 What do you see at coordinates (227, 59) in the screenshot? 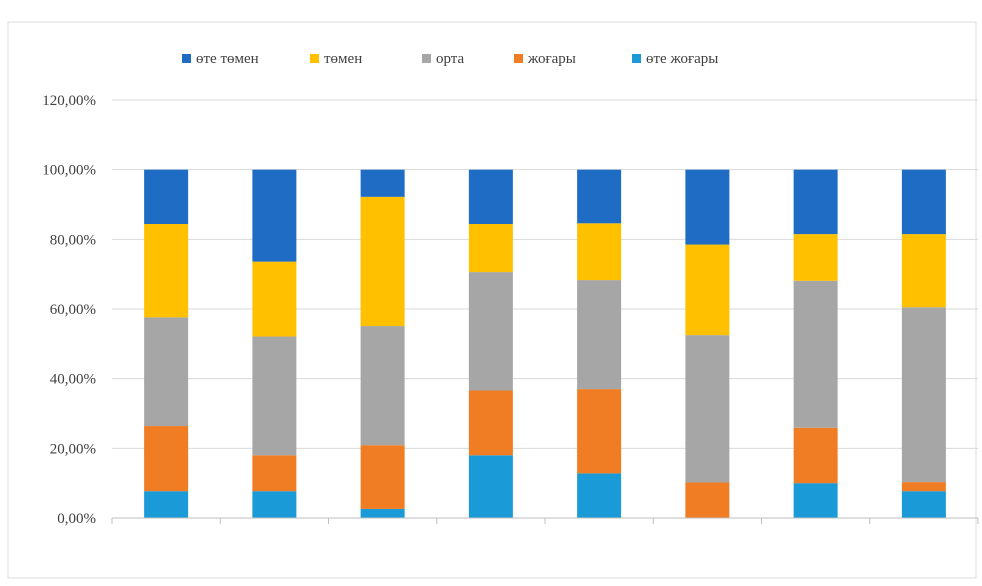
I see `legend-label: өте төмен` at bounding box center [227, 59].